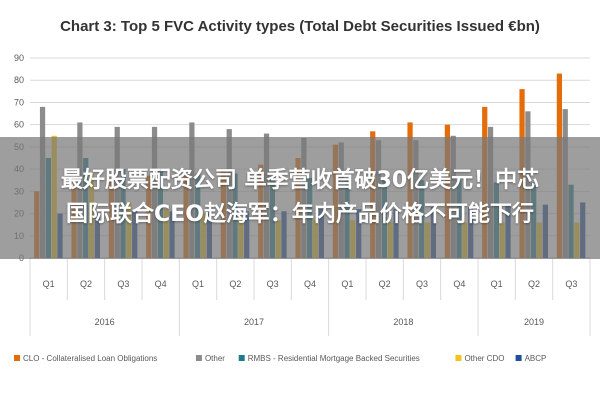 The height and width of the screenshot is (400, 600). What do you see at coordinates (300, 180) in the screenshot?
I see `overlay-headline-line-1: 最好股票配资公司 单季营收首破30亿美元！中芯` at bounding box center [300, 180].